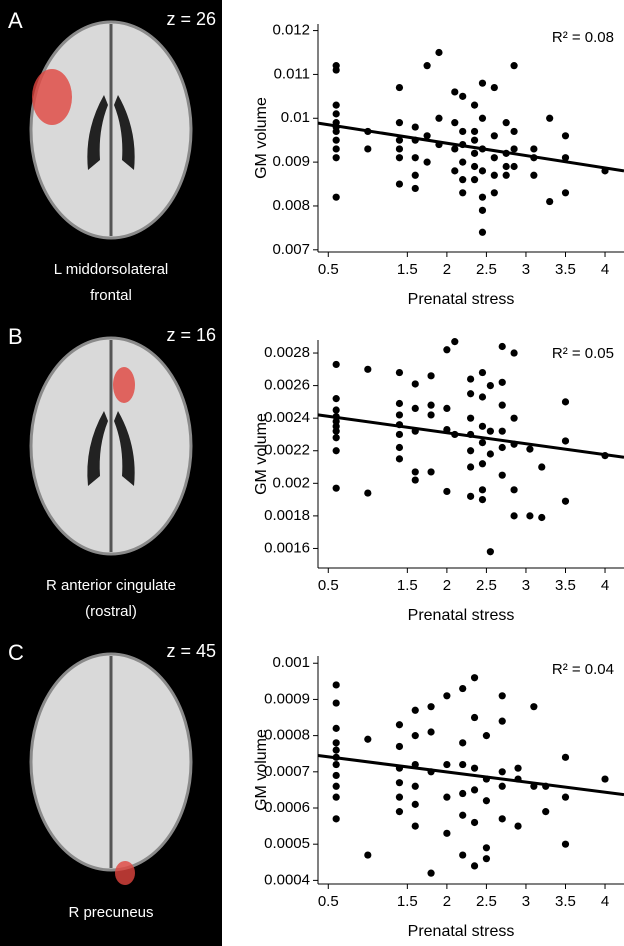  I want to click on x-tick-label: 3.5, so click(565, 585).